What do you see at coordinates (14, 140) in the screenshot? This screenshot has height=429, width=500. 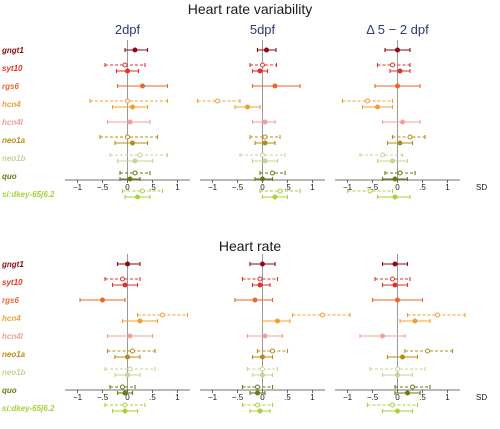 I see `gene-label: neo1a` at bounding box center [14, 140].